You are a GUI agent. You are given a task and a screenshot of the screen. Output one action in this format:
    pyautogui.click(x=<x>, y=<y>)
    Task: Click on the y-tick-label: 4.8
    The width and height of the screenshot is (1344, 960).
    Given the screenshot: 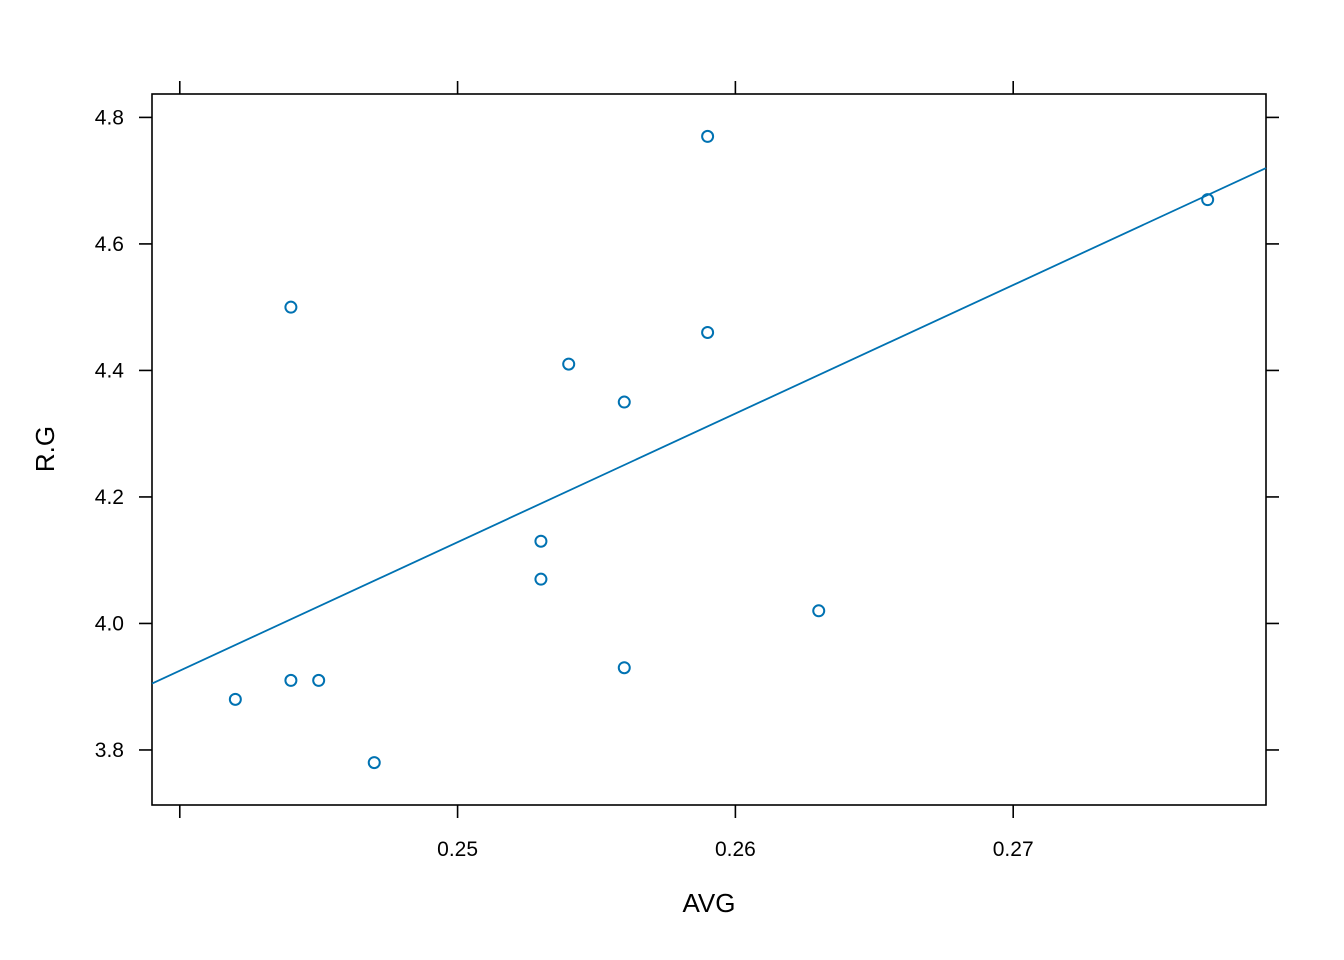 What is the action you would take?
    pyautogui.click(x=109, y=117)
    